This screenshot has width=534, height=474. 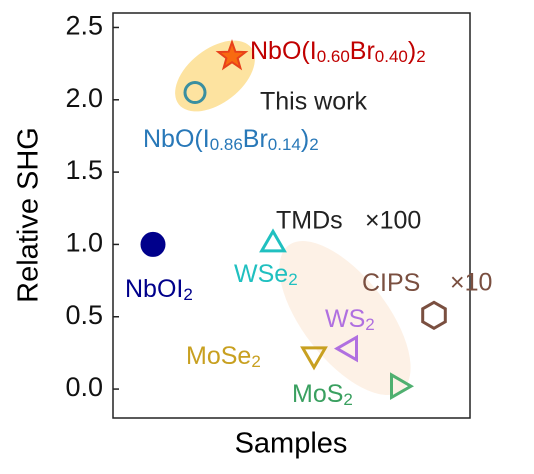 I want to click on label-text: CIPS, so click(x=391, y=283).